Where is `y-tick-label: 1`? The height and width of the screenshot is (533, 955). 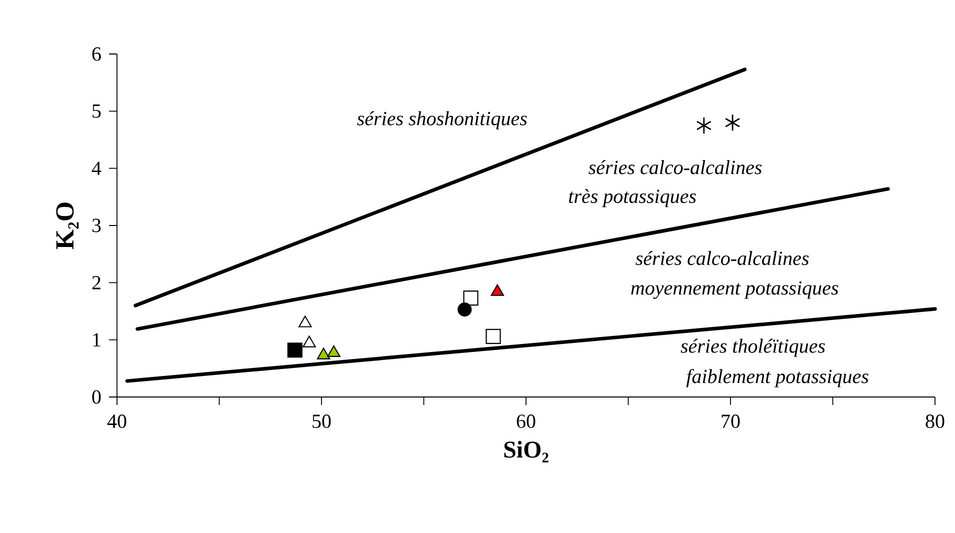
y-tick-label: 1 is located at coordinates (96, 339).